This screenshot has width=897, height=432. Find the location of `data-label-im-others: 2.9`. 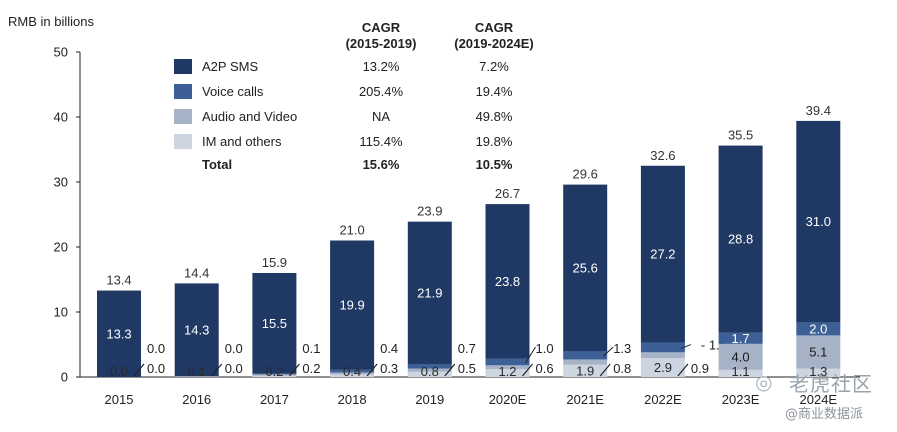

data-label-im-others: 2.9 is located at coordinates (663, 367).